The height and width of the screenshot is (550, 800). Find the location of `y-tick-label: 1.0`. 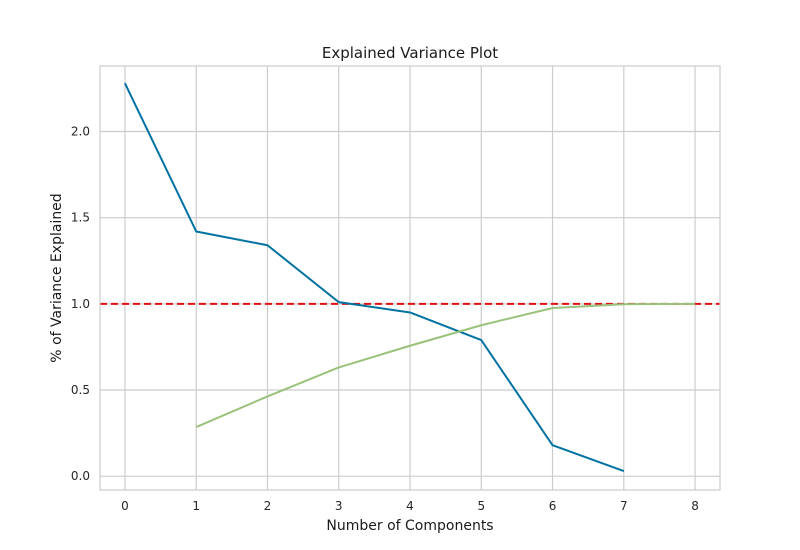

y-tick-label: 1.0 is located at coordinates (80, 304).